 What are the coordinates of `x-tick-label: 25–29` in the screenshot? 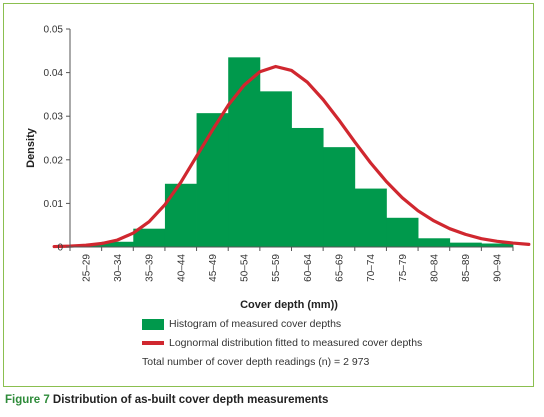 It's located at (86, 268).